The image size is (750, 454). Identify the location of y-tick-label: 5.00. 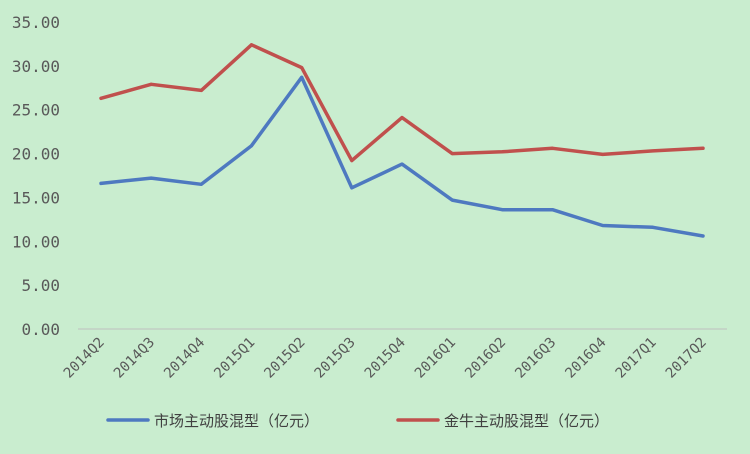
(40, 285).